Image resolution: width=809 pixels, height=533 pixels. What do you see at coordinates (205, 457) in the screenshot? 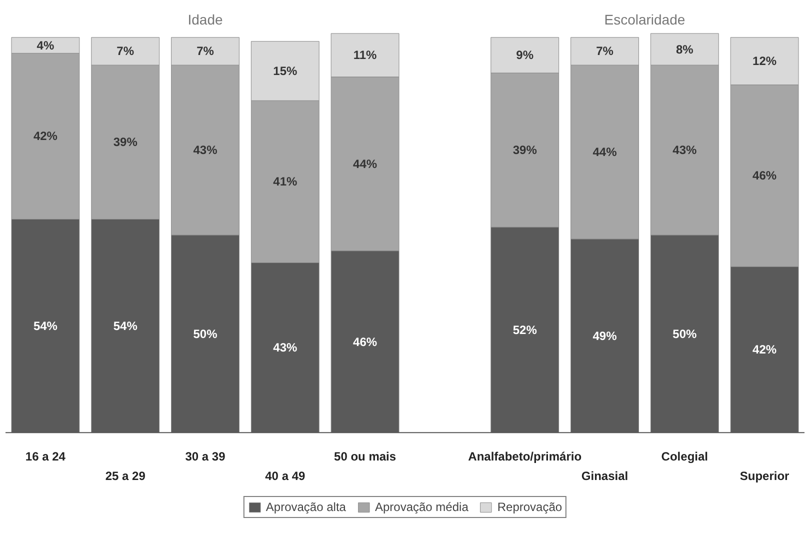
I see `x-tick-label: 30 a 39` at bounding box center [205, 457].